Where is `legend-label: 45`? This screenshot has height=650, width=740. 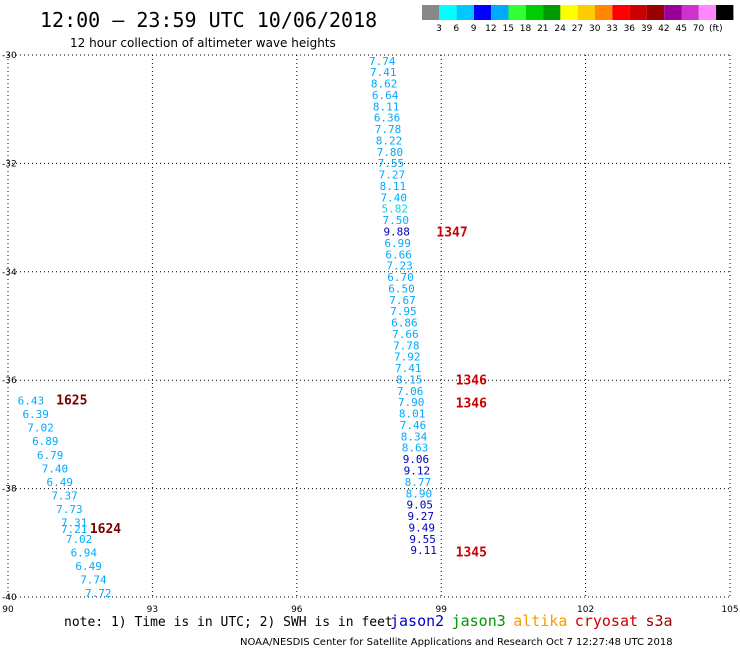 legend-label: 45 is located at coordinates (680, 29).